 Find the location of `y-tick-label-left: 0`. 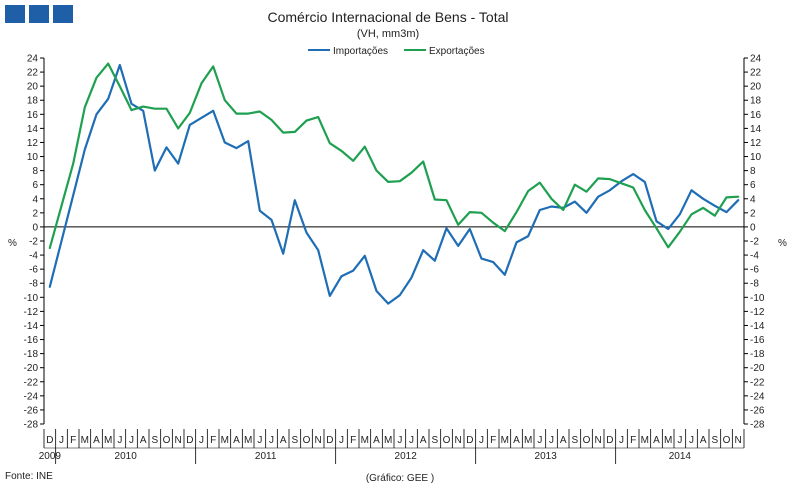

y-tick-label-left: 0 is located at coordinates (35, 227).